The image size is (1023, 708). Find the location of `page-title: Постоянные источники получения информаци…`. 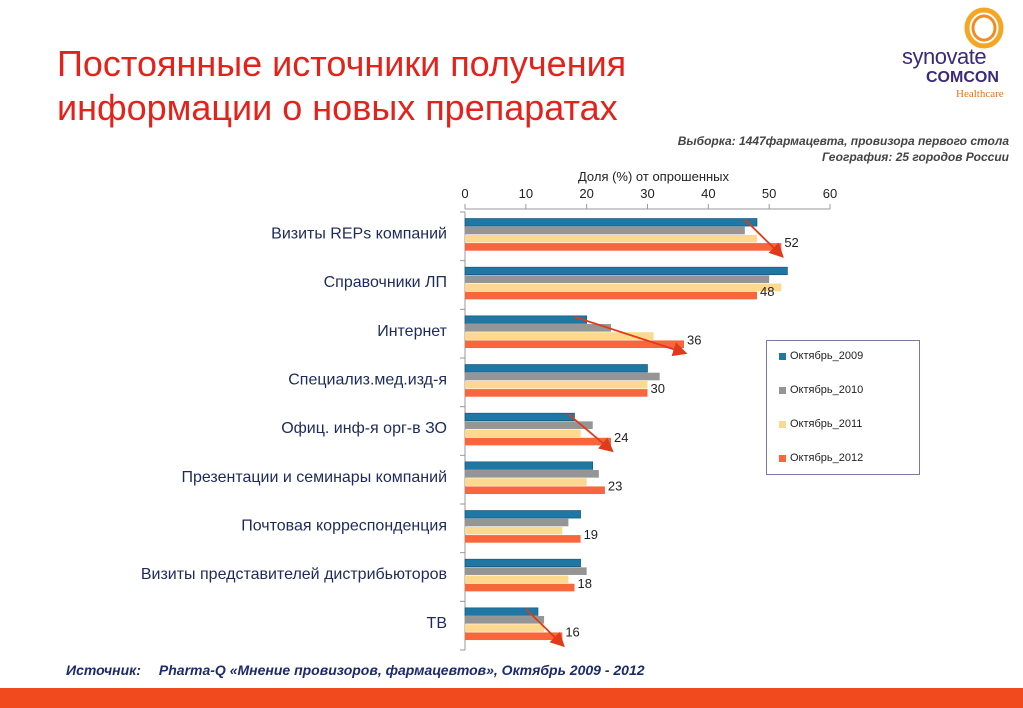

page-title: Постоянные источники получения информаци… is located at coordinates (377, 86).